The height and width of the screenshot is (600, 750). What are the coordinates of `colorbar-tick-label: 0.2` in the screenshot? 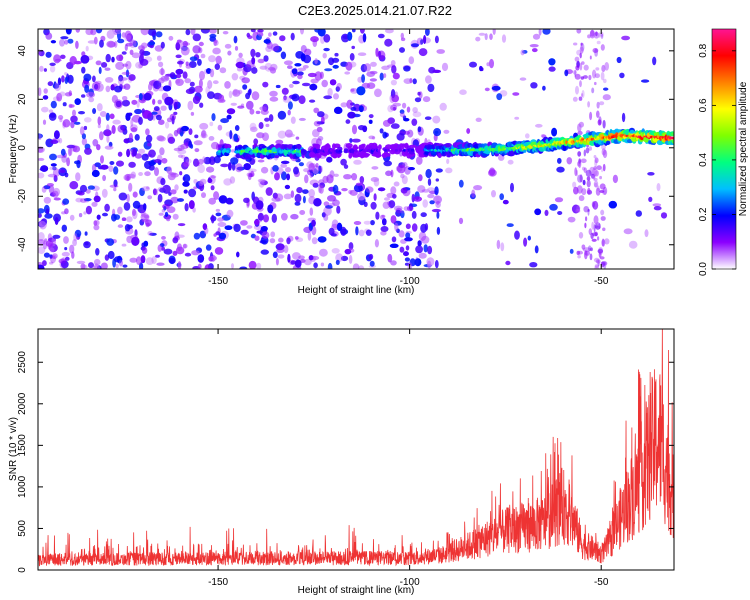 It's located at (703, 214).